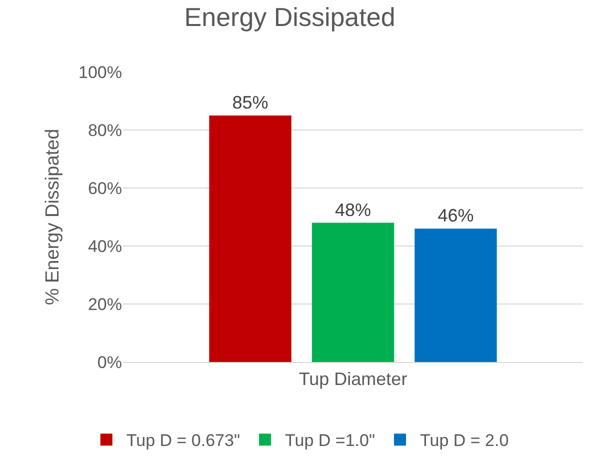 This screenshot has height=465, width=589. Describe the element at coordinates (290, 17) in the screenshot. I see `chart-title: Energy Dissipated` at that location.